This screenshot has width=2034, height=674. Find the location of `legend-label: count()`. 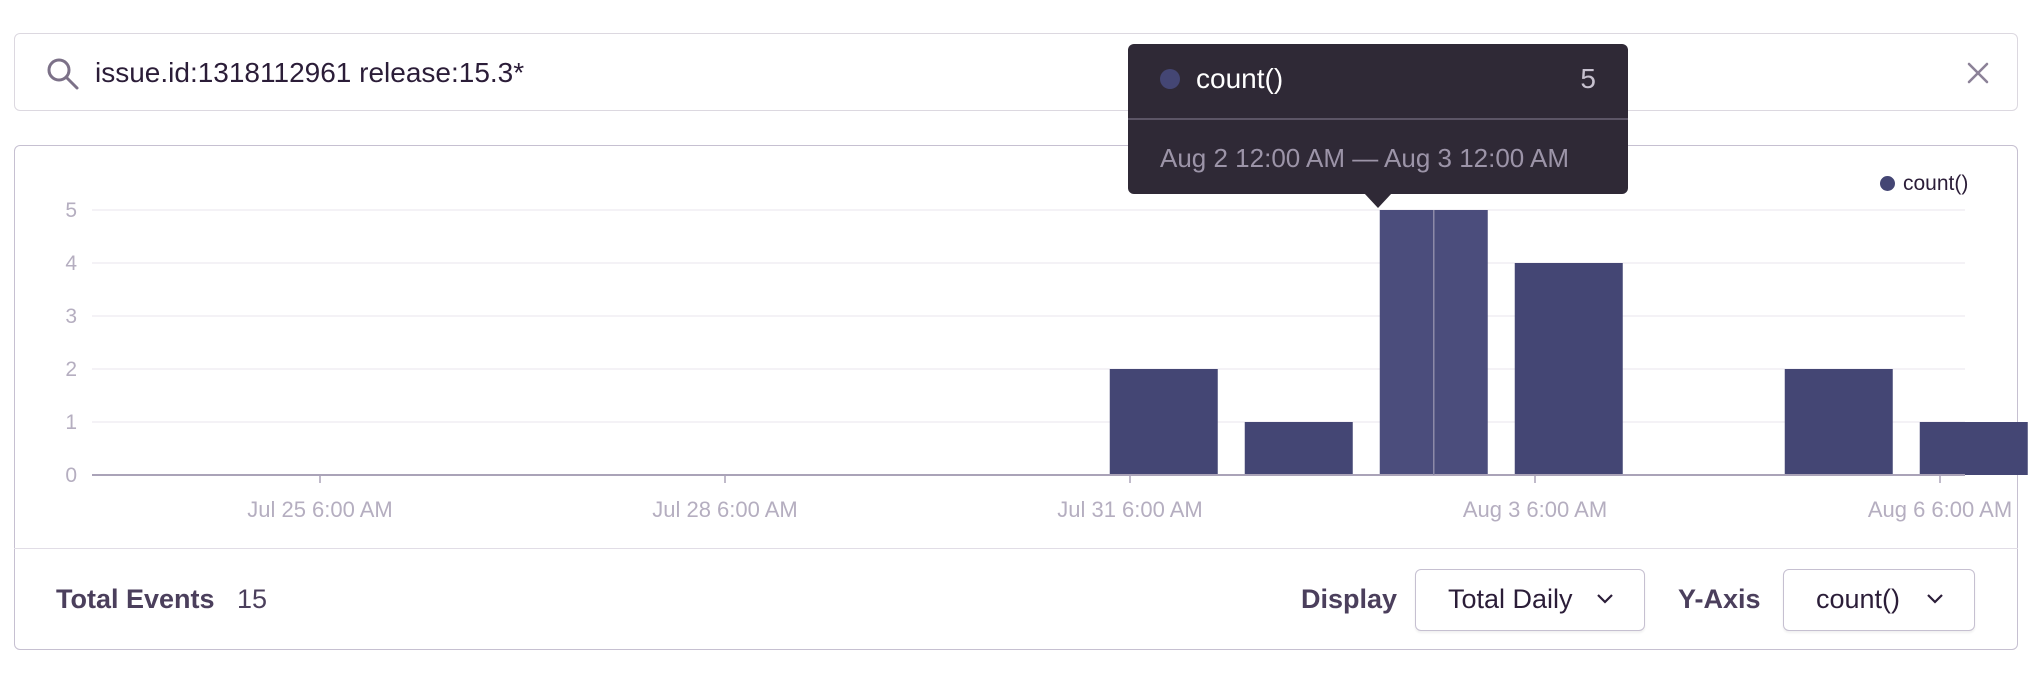

legend-label: count() is located at coordinates (1936, 183).